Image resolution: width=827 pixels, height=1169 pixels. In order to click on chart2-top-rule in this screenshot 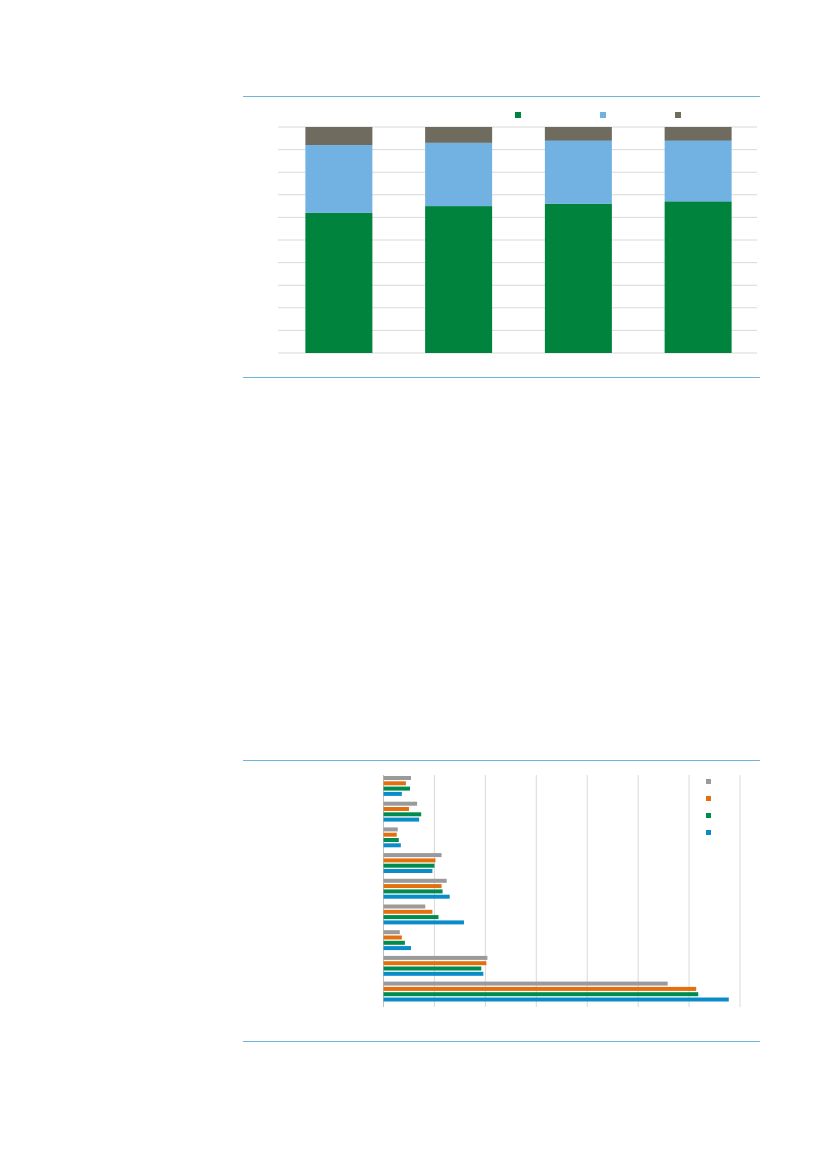, I will do `click(501, 760)`.